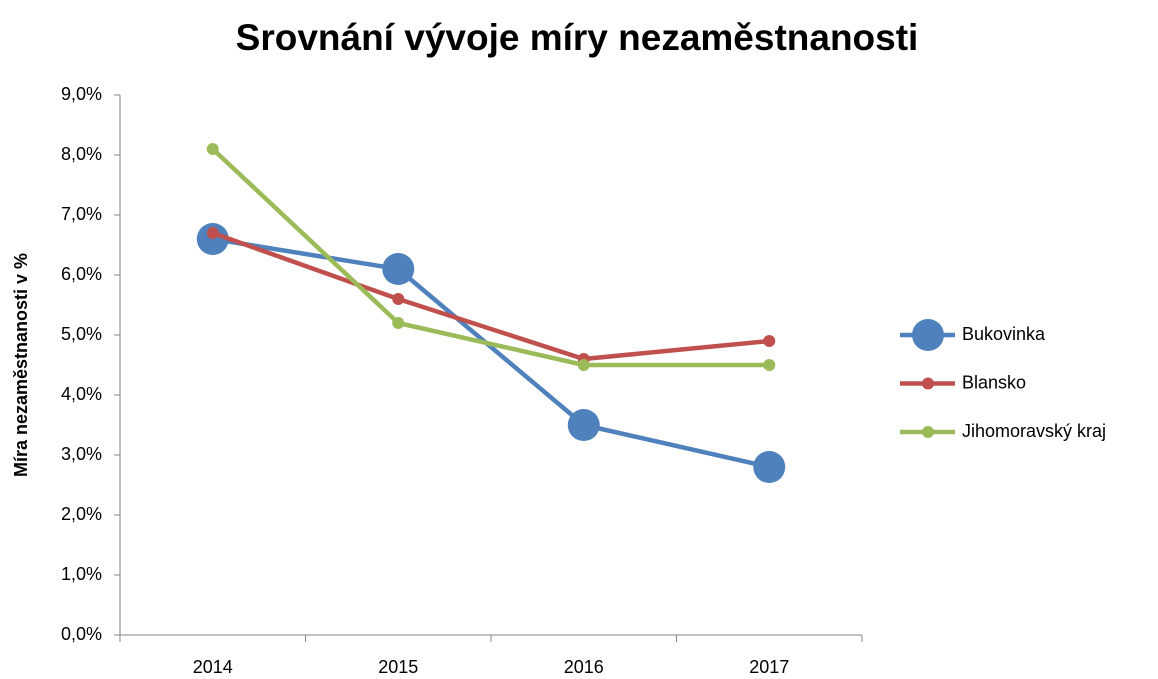  Describe the element at coordinates (584, 667) in the screenshot. I see `x-tick-label: 2016` at that location.